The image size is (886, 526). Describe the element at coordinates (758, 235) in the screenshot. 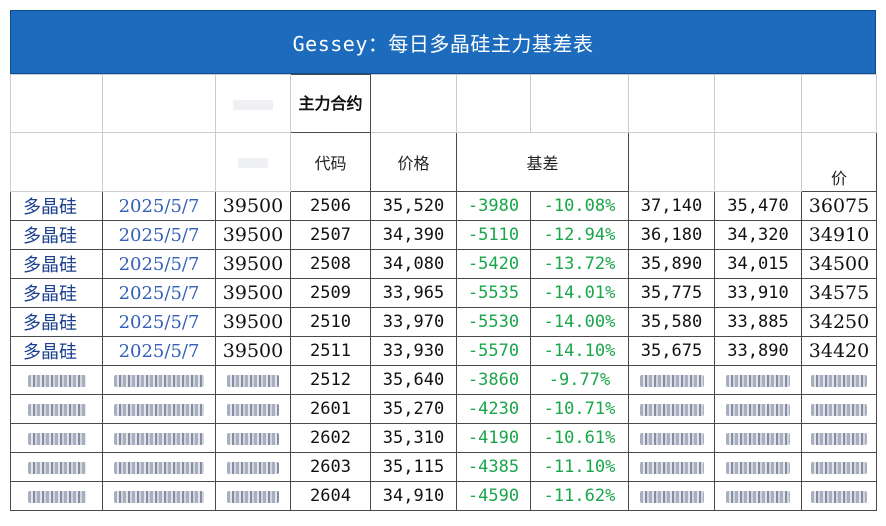

I see `col9-cell: 34,320` at that location.